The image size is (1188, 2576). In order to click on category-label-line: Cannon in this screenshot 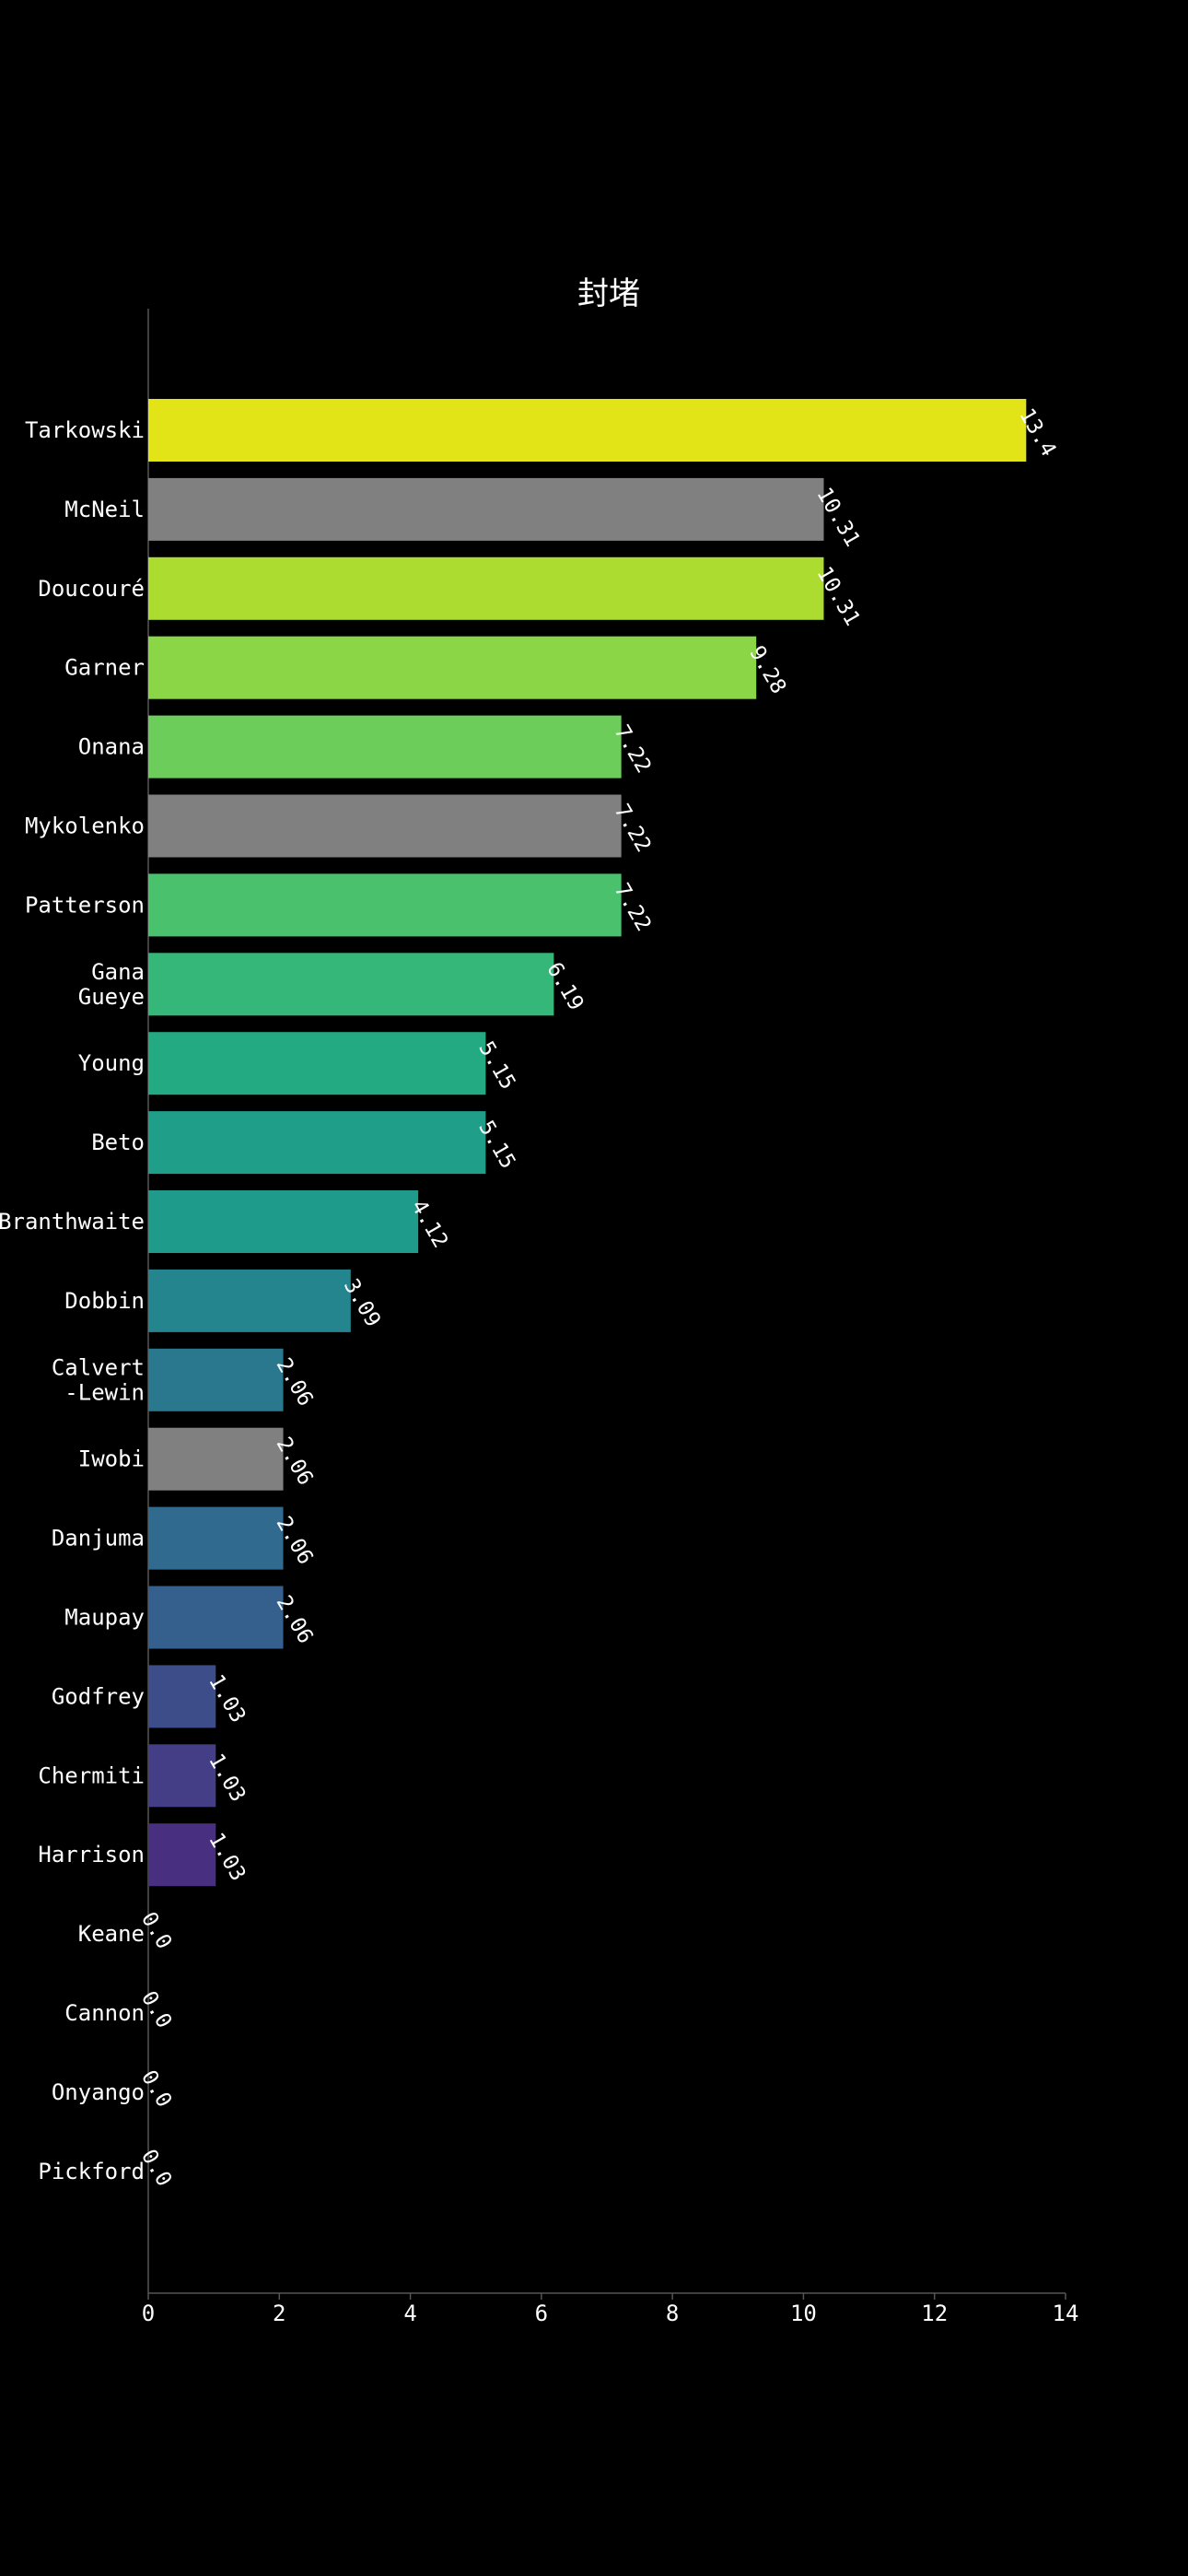, I will do `click(105, 2013)`.